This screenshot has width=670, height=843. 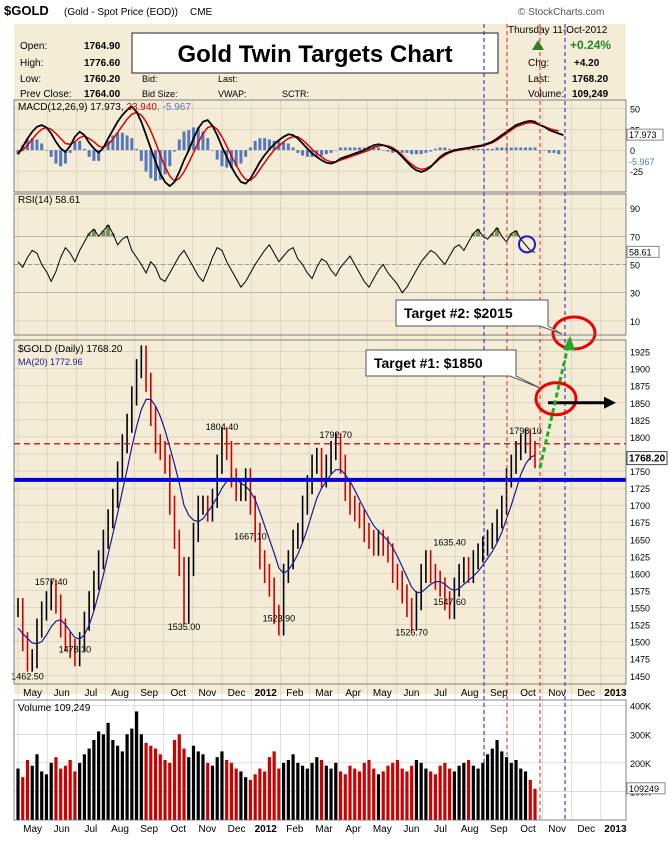 What do you see at coordinates (635, 322) in the screenshot?
I see `rsi-y-tick: 10` at bounding box center [635, 322].